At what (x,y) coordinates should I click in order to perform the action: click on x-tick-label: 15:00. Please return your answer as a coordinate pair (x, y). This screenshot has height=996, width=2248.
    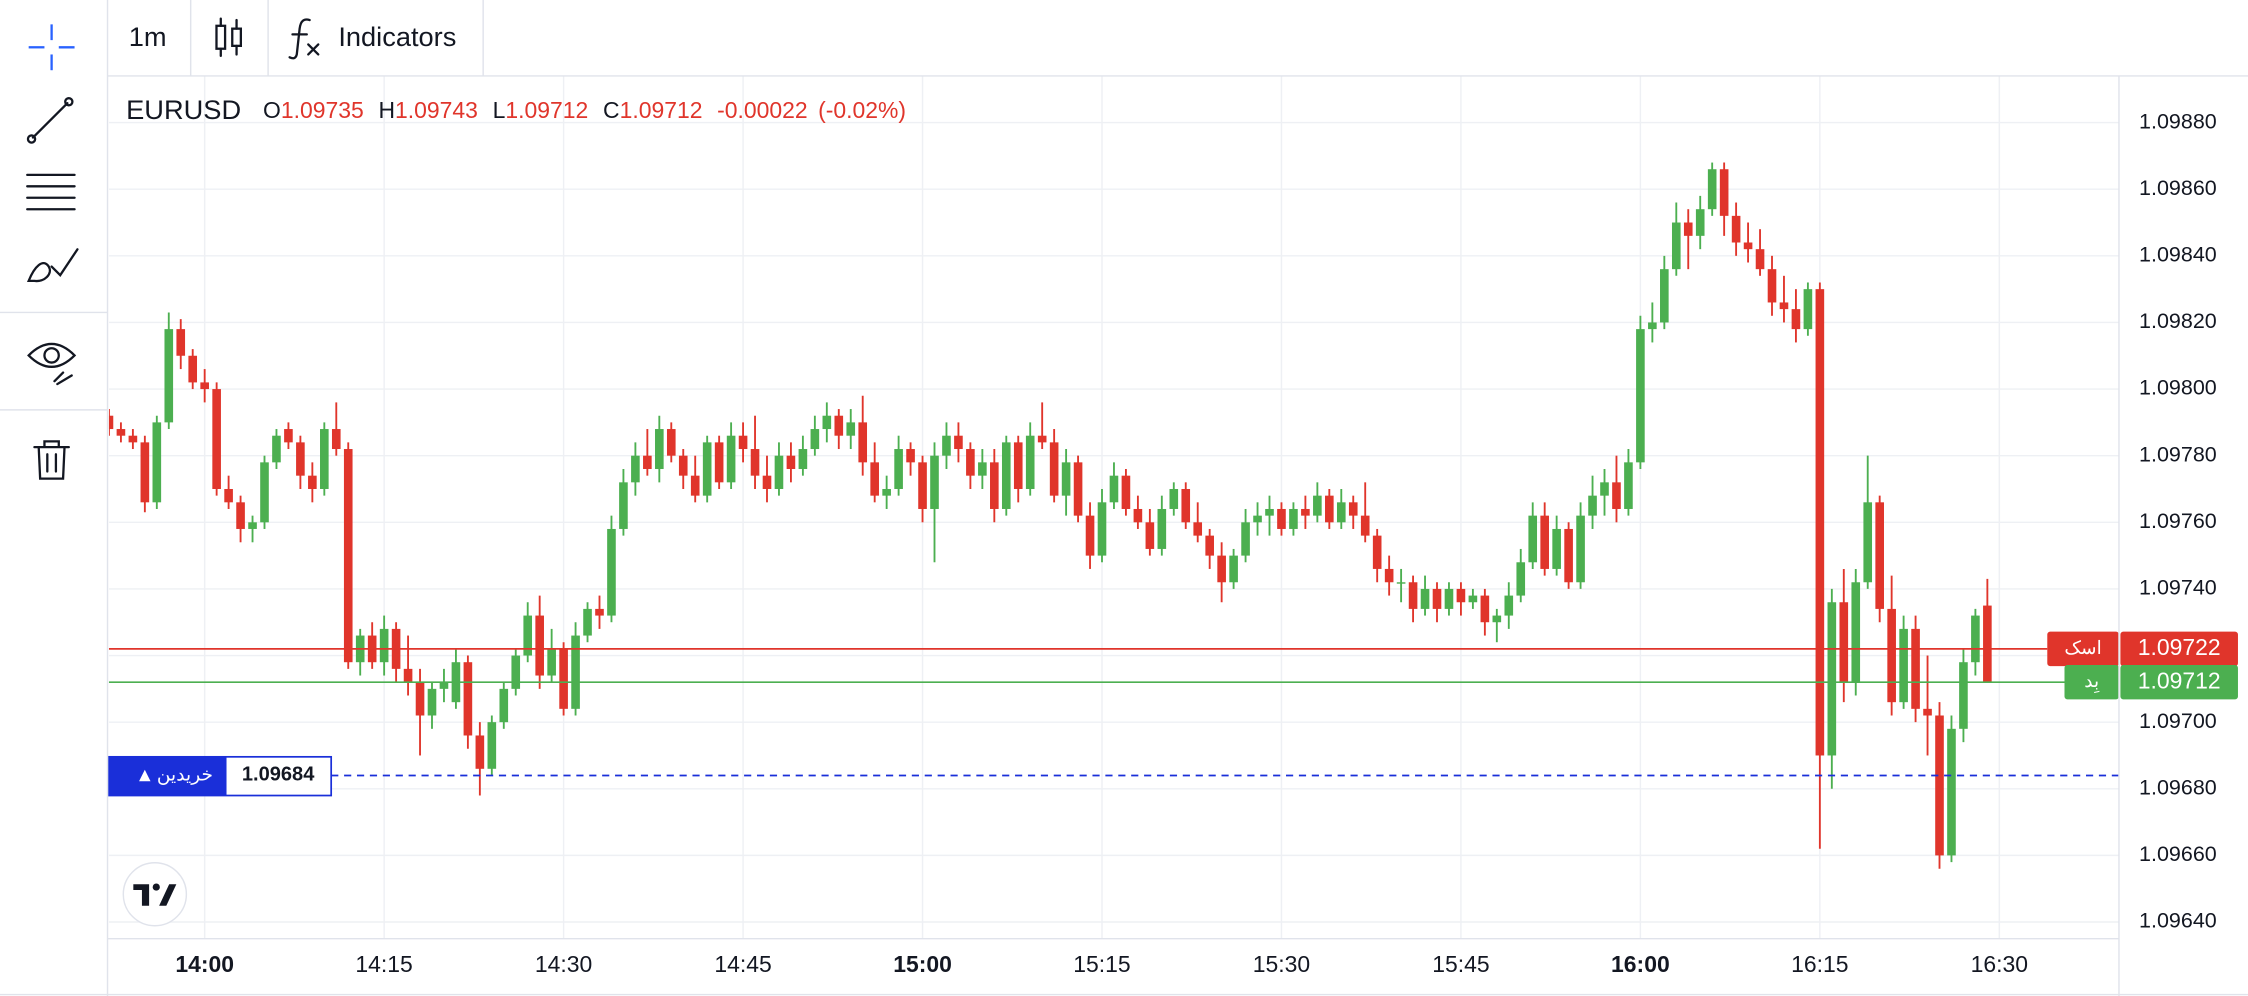
    Looking at the image, I should click on (922, 964).